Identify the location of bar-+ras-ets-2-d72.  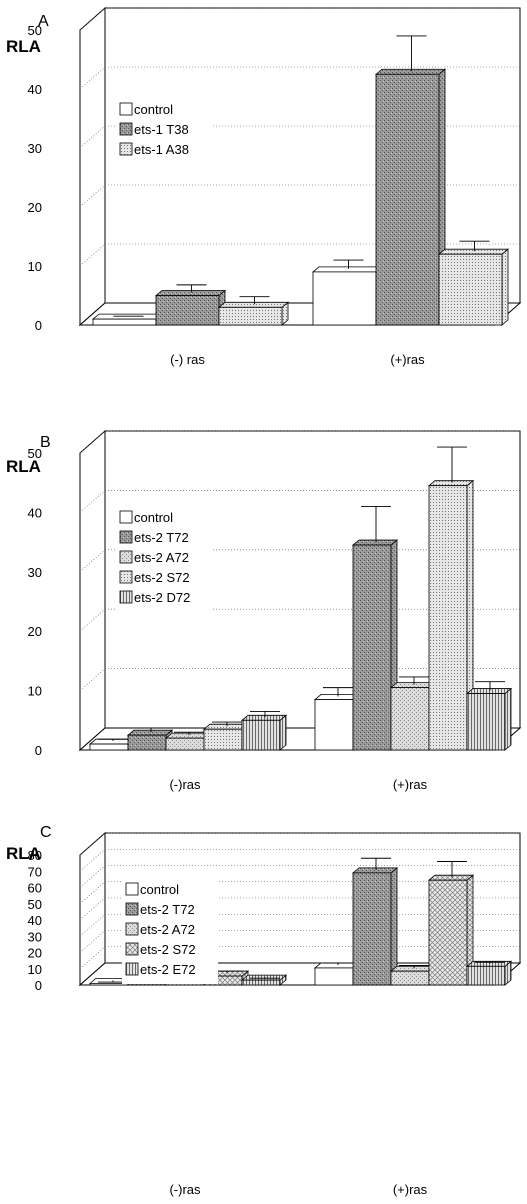
(486, 722).